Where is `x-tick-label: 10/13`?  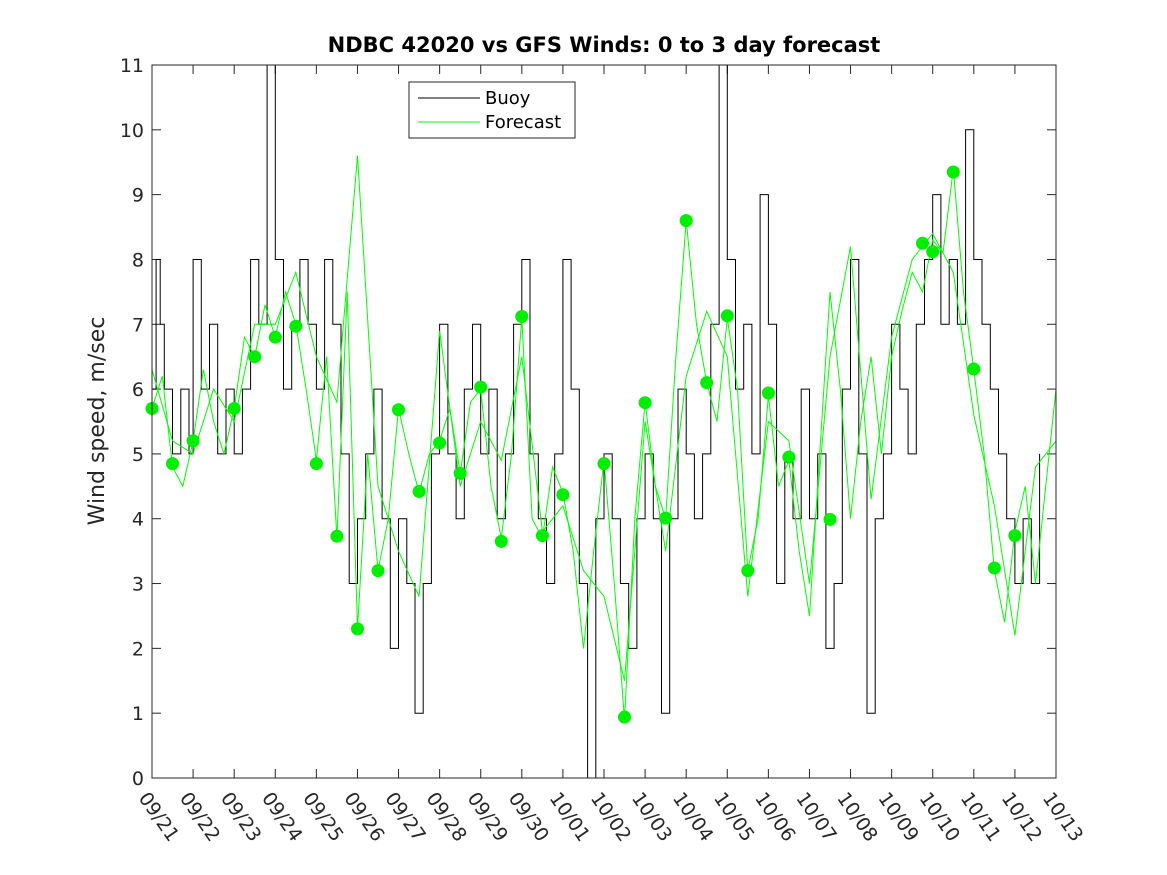 x-tick-label: 10/13 is located at coordinates (1062, 816).